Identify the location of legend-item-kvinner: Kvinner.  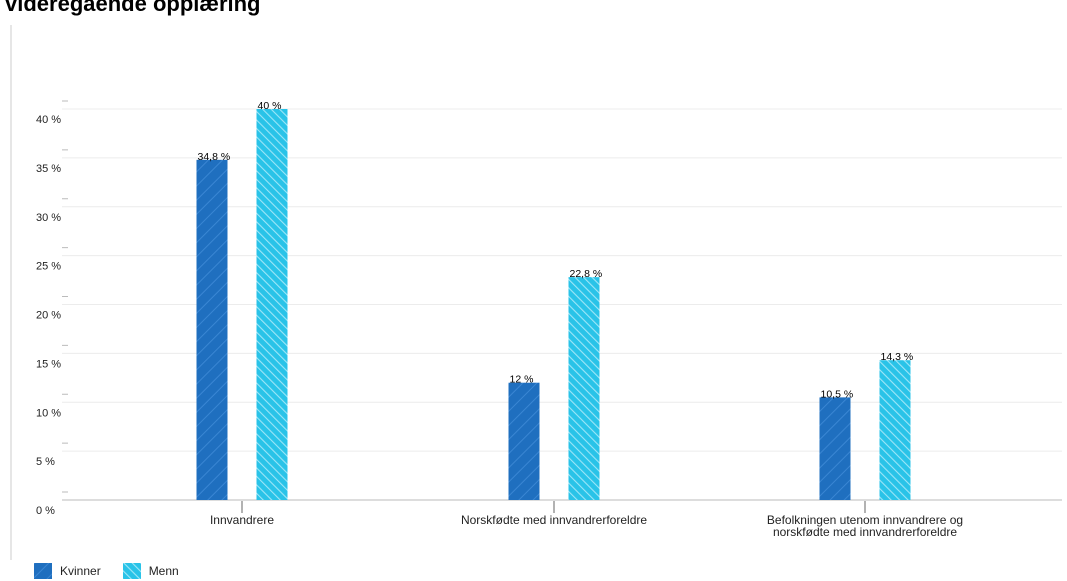
(67, 571).